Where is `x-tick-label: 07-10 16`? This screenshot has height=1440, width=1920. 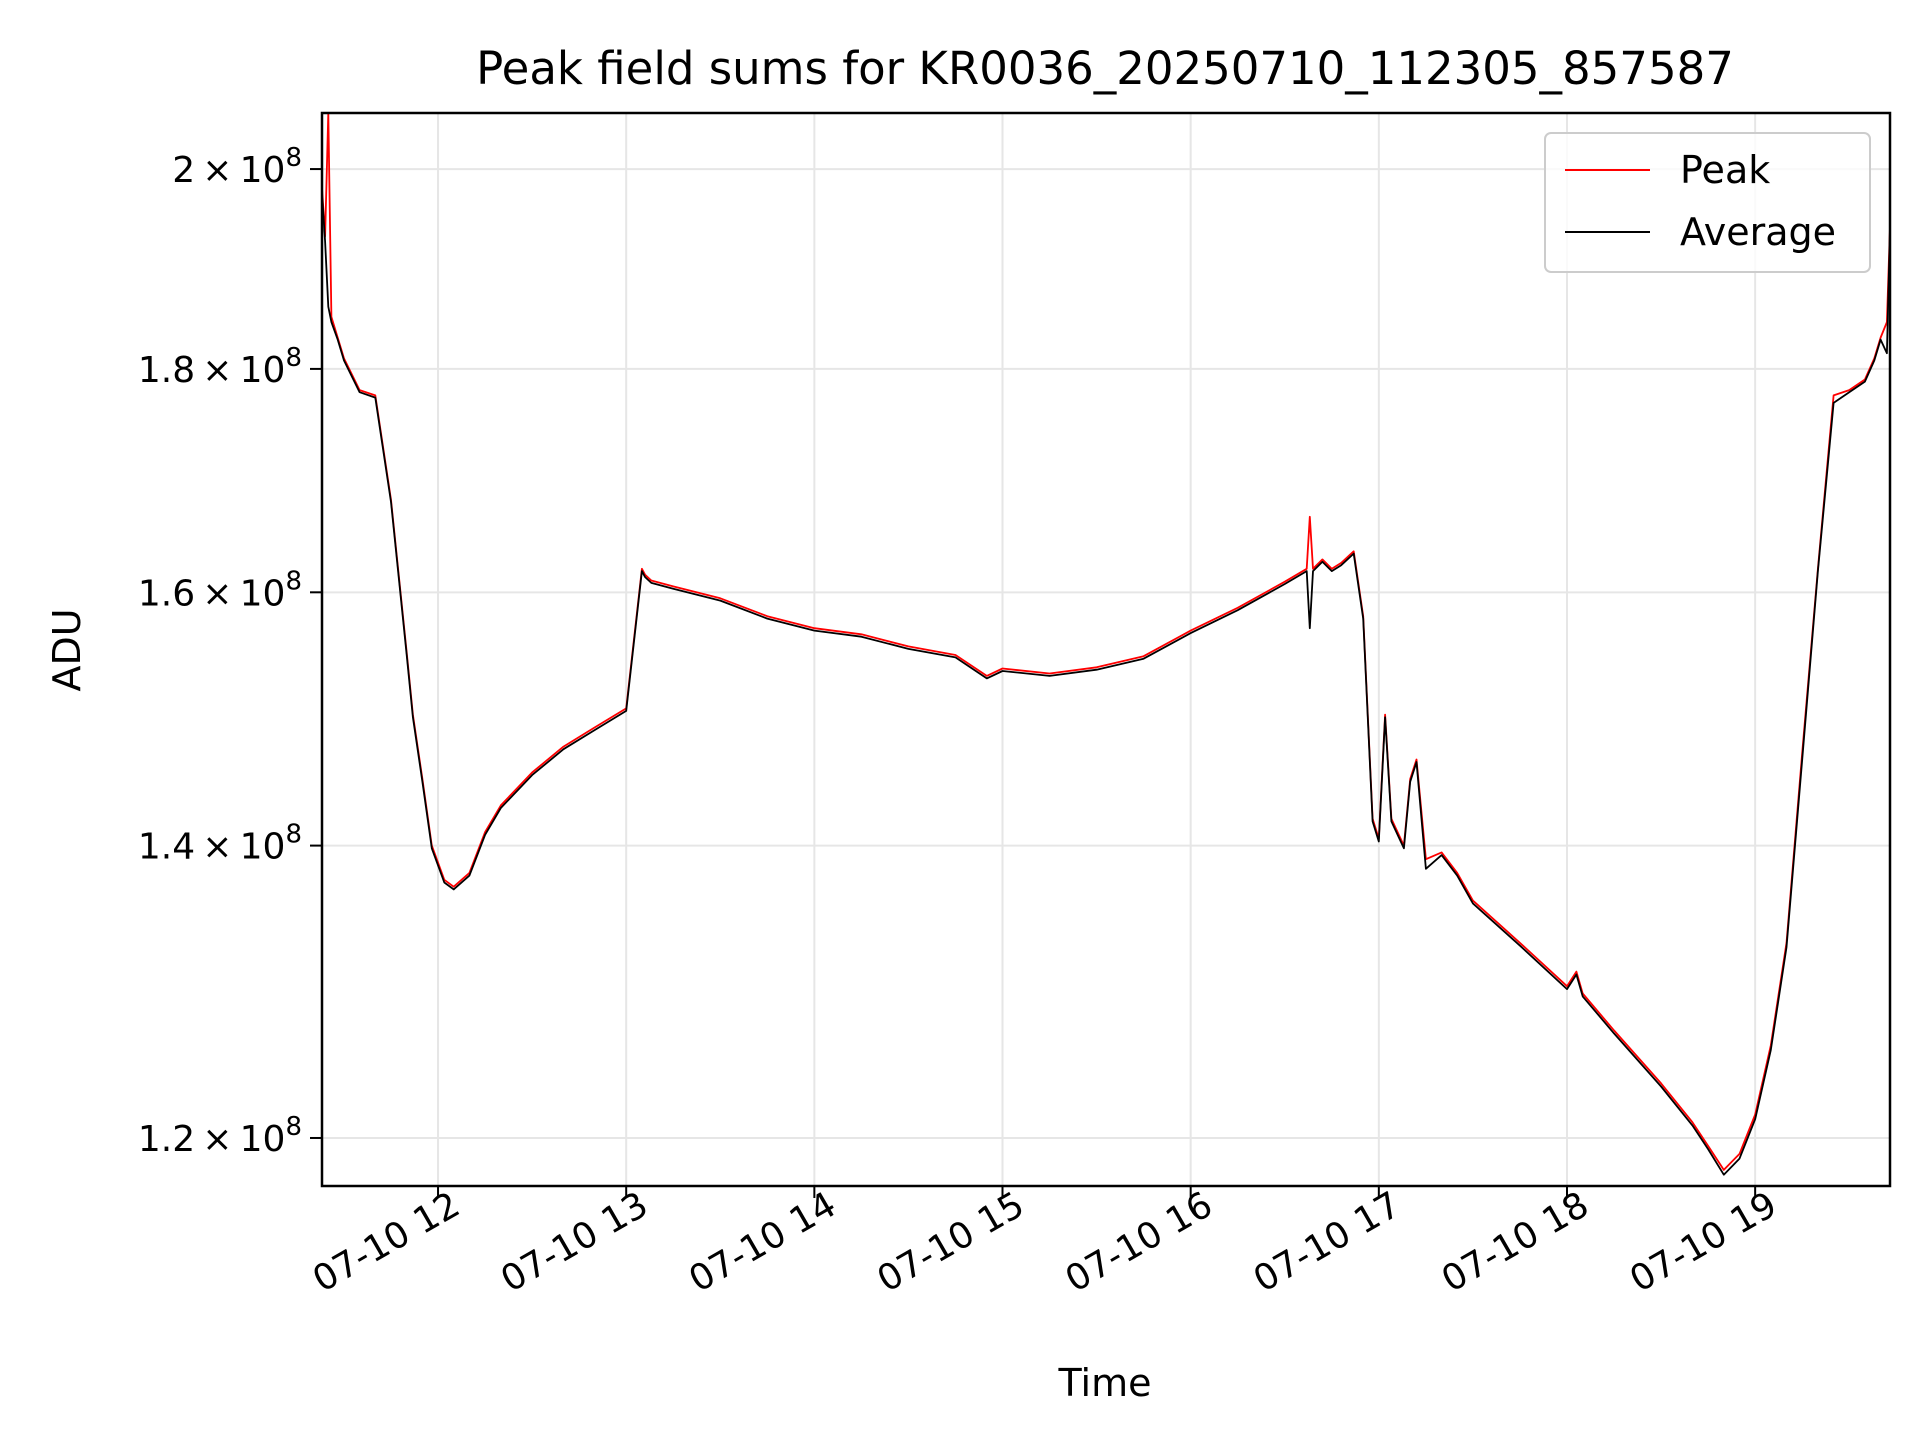
x-tick-label: 07-10 16 is located at coordinates (1139, 1242).